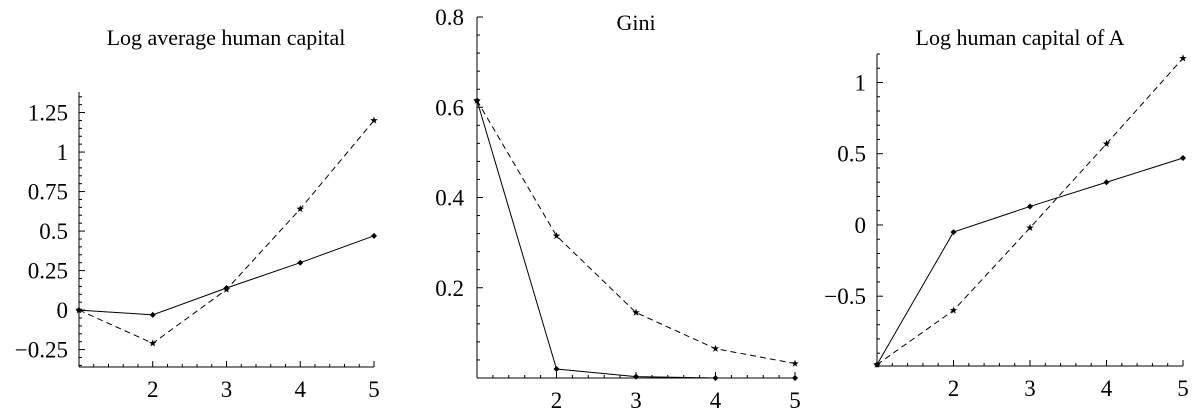 The image size is (1193, 411). What do you see at coordinates (449, 288) in the screenshot?
I see `y-tick-label: 0.2` at bounding box center [449, 288].